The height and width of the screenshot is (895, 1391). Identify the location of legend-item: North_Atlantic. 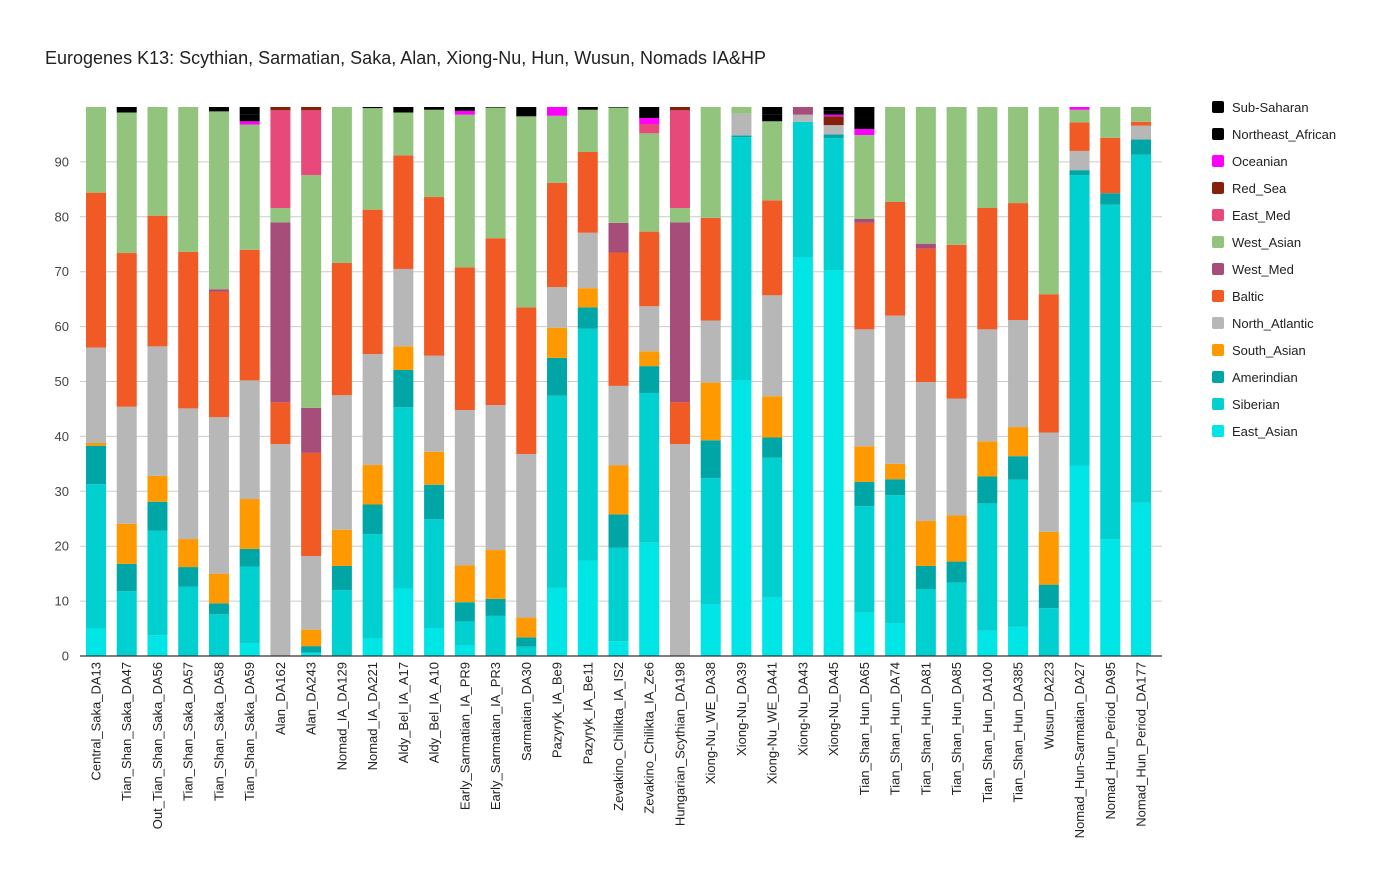
(1263, 323).